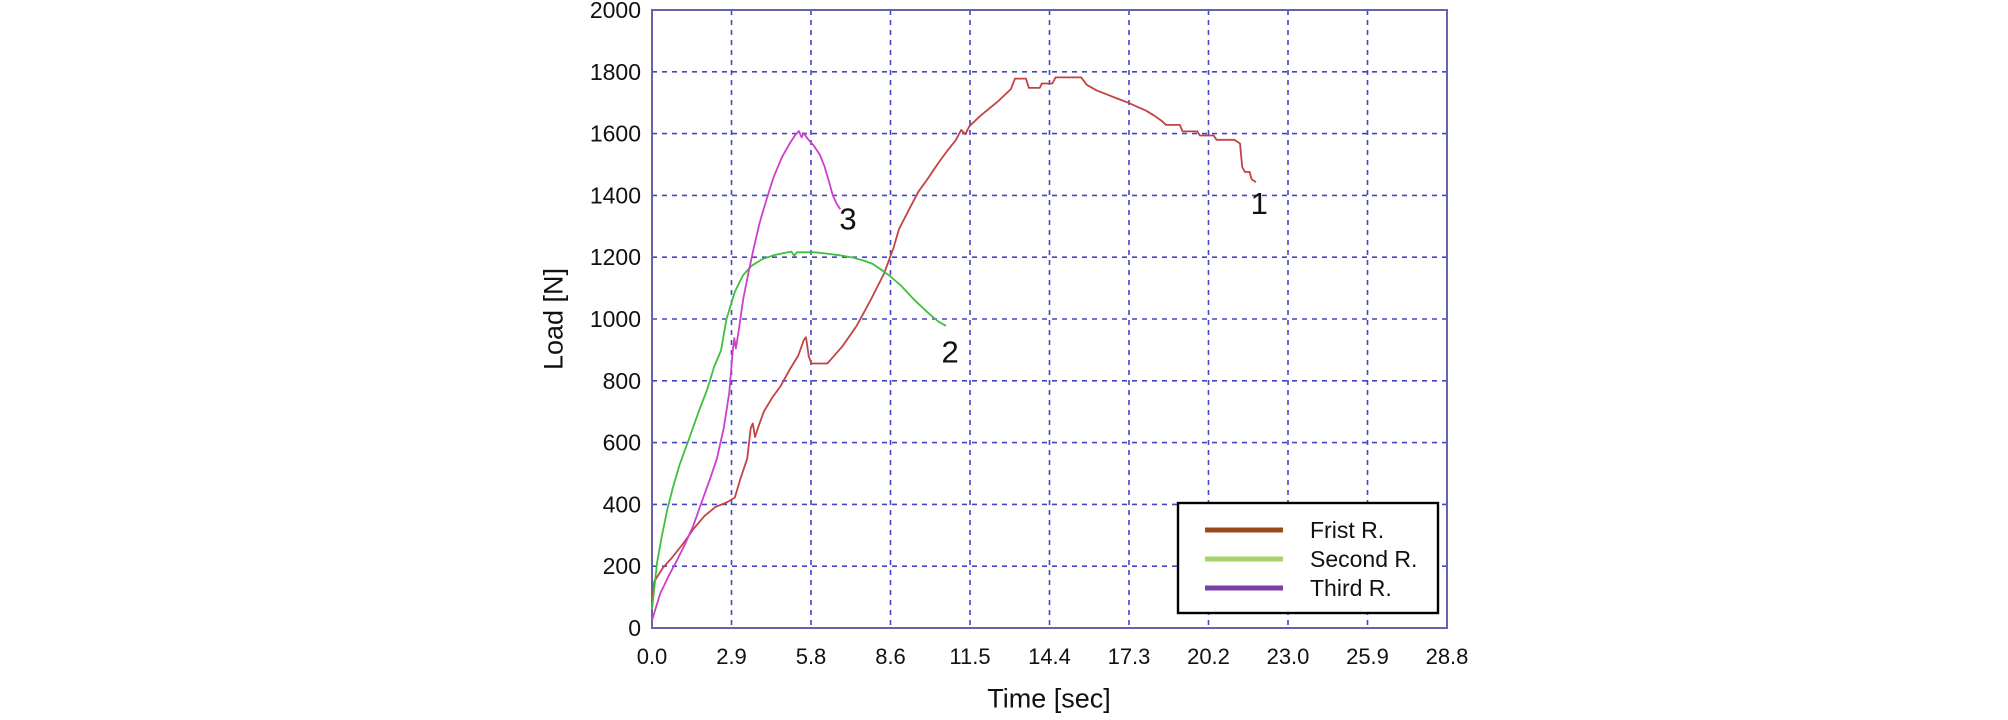 Image resolution: width=2008 pixels, height=720 pixels. I want to click on legend: Frist R. Second R. Third R., so click(1308, 558).